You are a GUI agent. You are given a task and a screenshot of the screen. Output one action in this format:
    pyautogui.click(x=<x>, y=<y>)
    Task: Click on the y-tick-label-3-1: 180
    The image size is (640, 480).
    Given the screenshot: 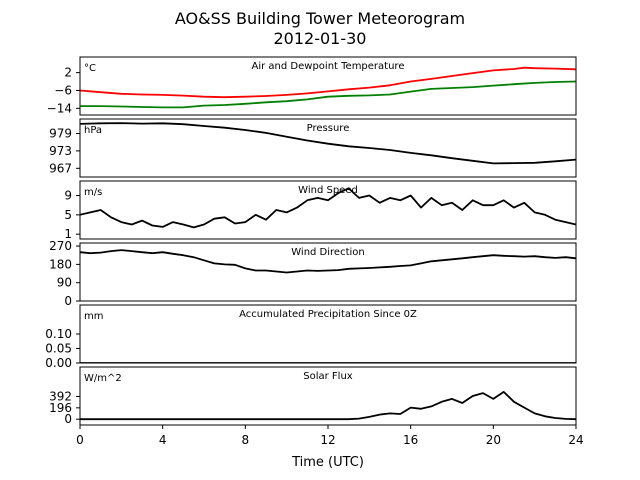 What is the action you would take?
    pyautogui.click(x=60, y=264)
    